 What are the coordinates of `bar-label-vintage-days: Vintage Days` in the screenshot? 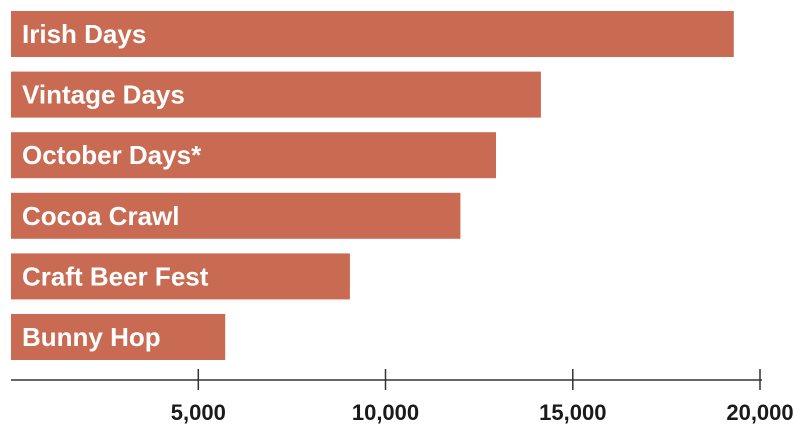 It's located at (103, 95).